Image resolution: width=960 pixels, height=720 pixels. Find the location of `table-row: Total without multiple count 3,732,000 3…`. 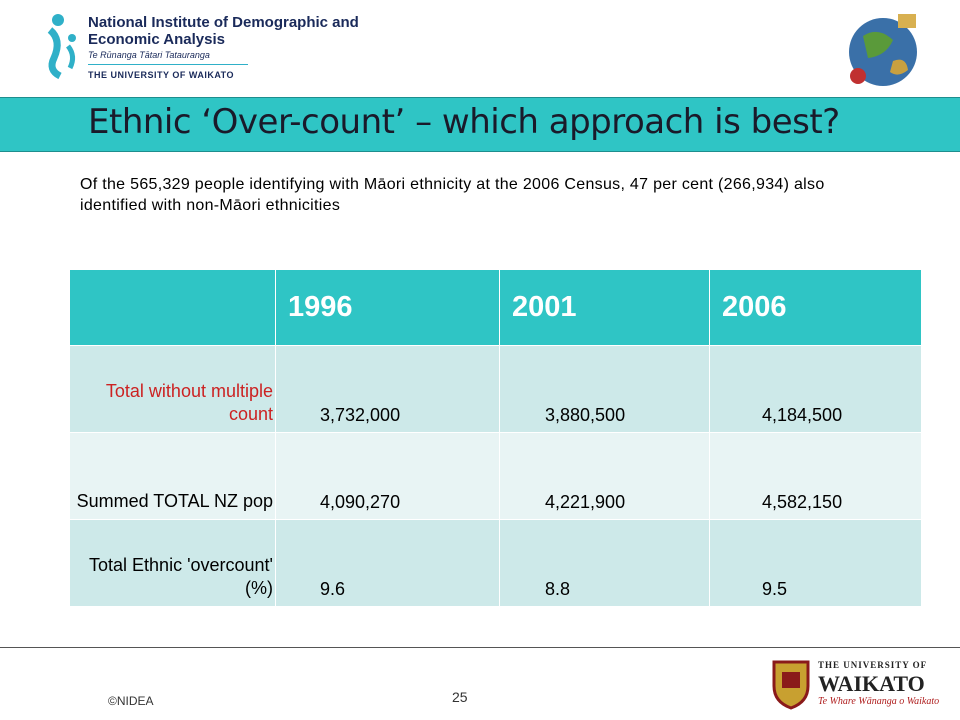

table-row: Total without multiple count 3,732,000 3… is located at coordinates (495, 389).